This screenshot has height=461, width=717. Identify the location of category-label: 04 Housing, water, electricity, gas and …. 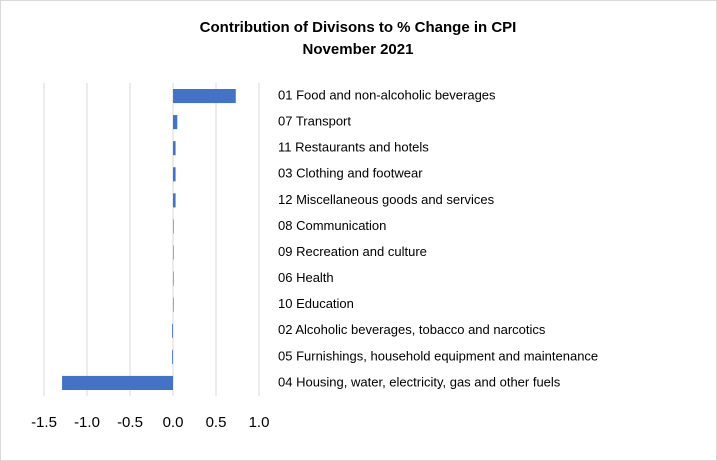
(419, 381).